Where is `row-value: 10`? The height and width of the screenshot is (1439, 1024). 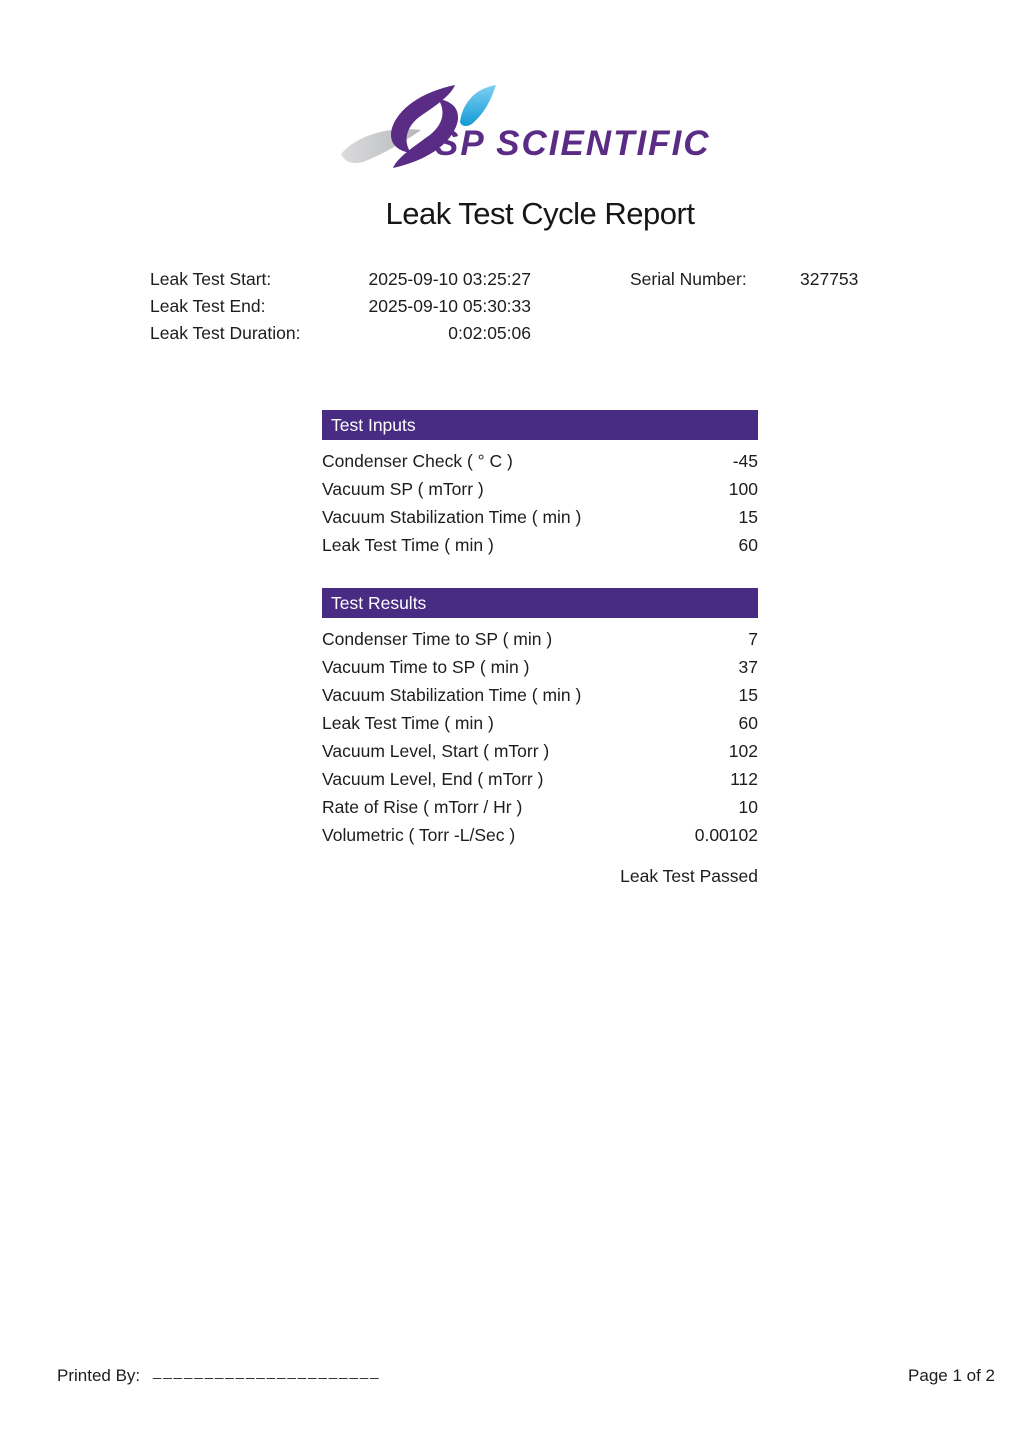 row-value: 10 is located at coordinates (748, 807).